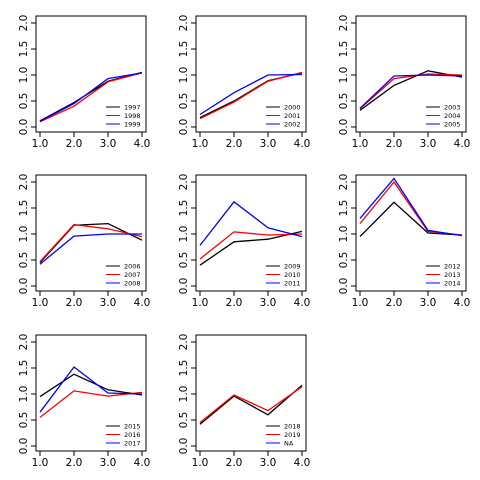 The image size is (480, 480). I want to click on legend-label: 2017, so click(132, 443).